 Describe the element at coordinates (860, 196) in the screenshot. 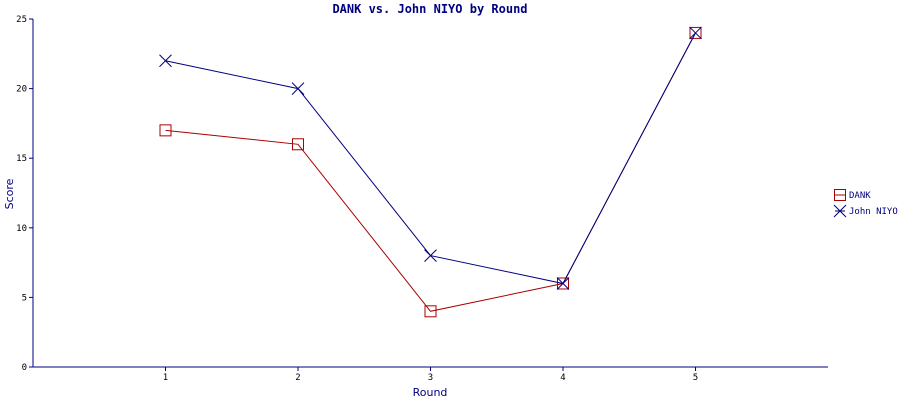

I see `legend-label: DANK` at that location.